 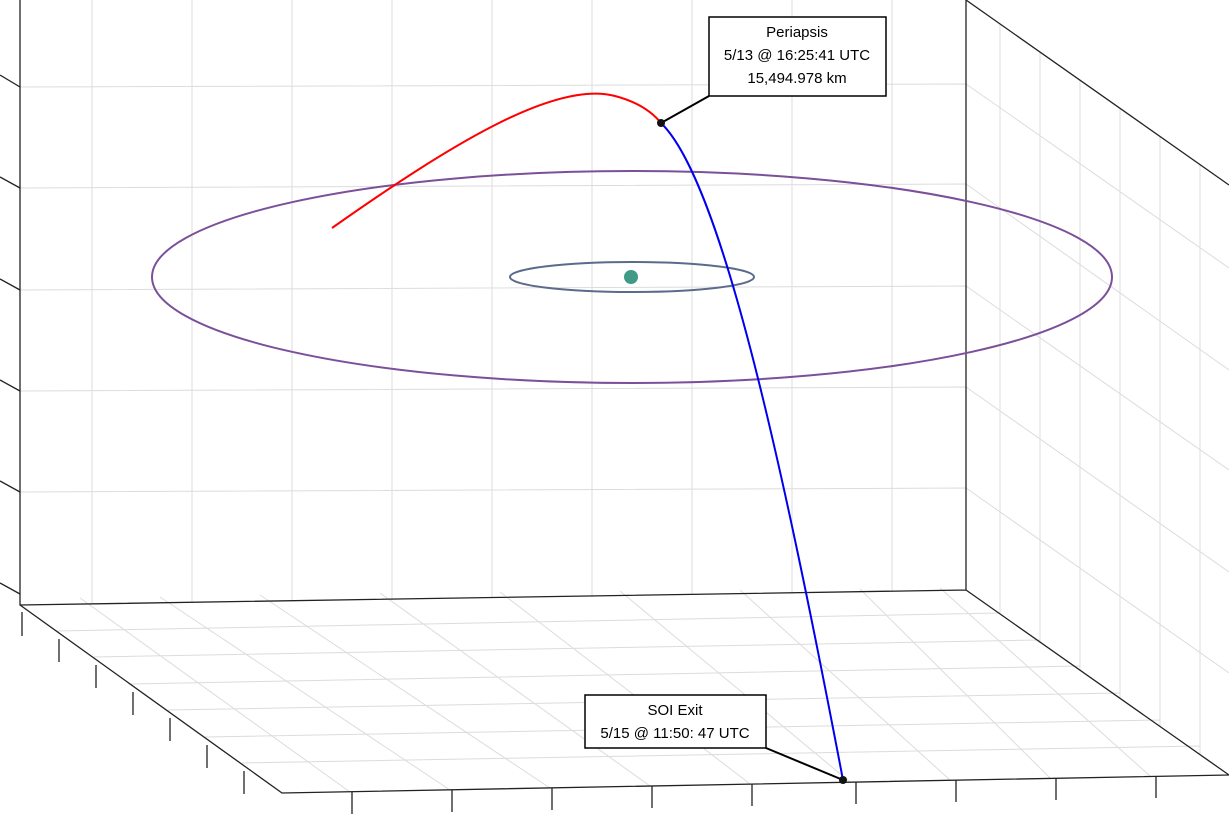 What do you see at coordinates (674, 733) in the screenshot?
I see `label-text: 5/15 @ 11:50: 47 UTC` at bounding box center [674, 733].